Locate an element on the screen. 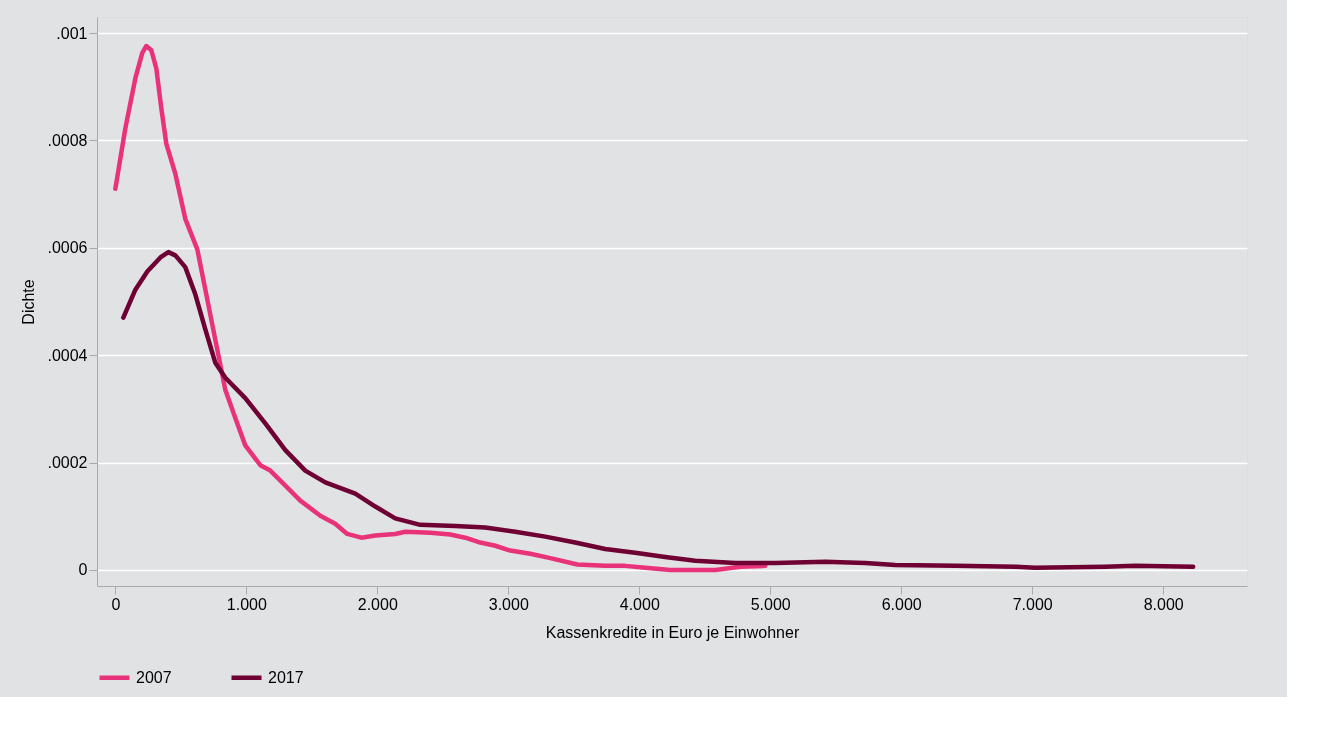  x-tick-label: 5.000 is located at coordinates (770, 604).